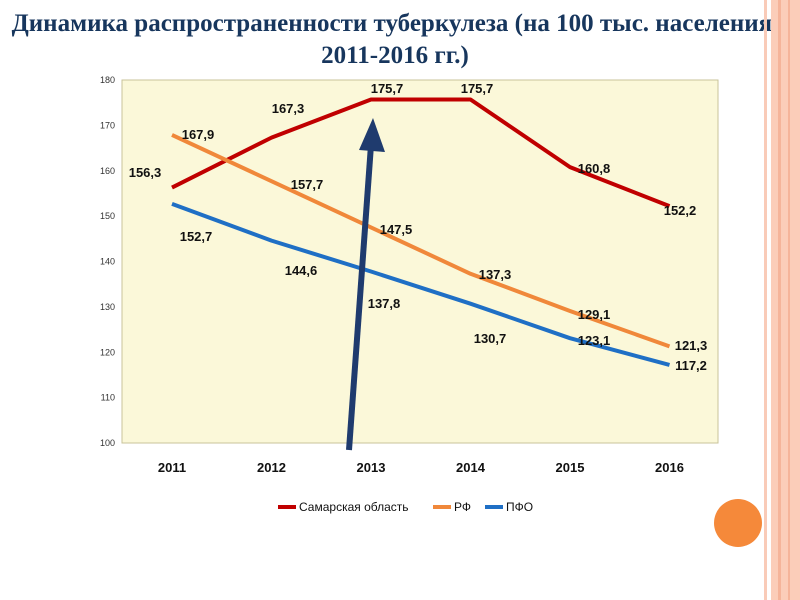 The image size is (800, 600). I want to click on data-label: 144,6, so click(301, 270).